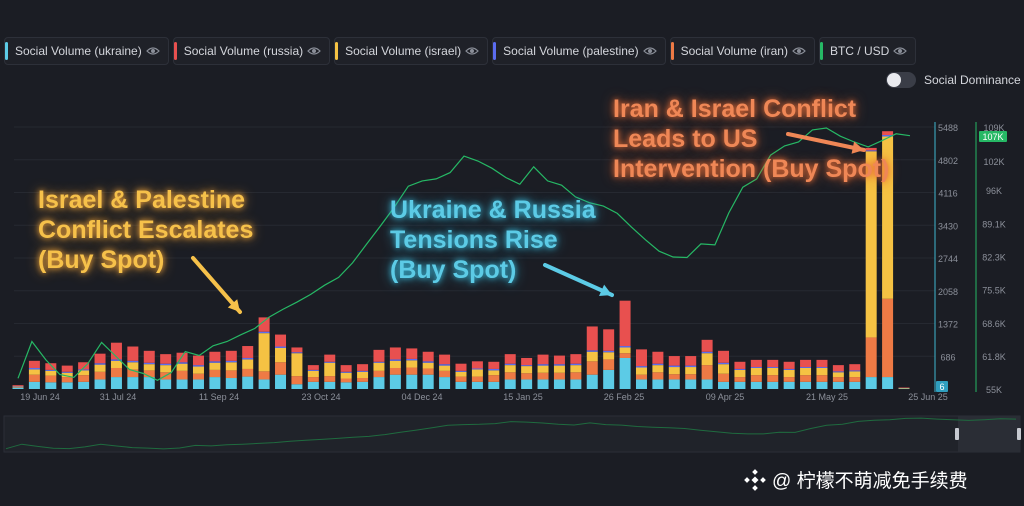 The height and width of the screenshot is (506, 1024). What do you see at coordinates (894, 80) in the screenshot?
I see `toggle-knob` at bounding box center [894, 80].